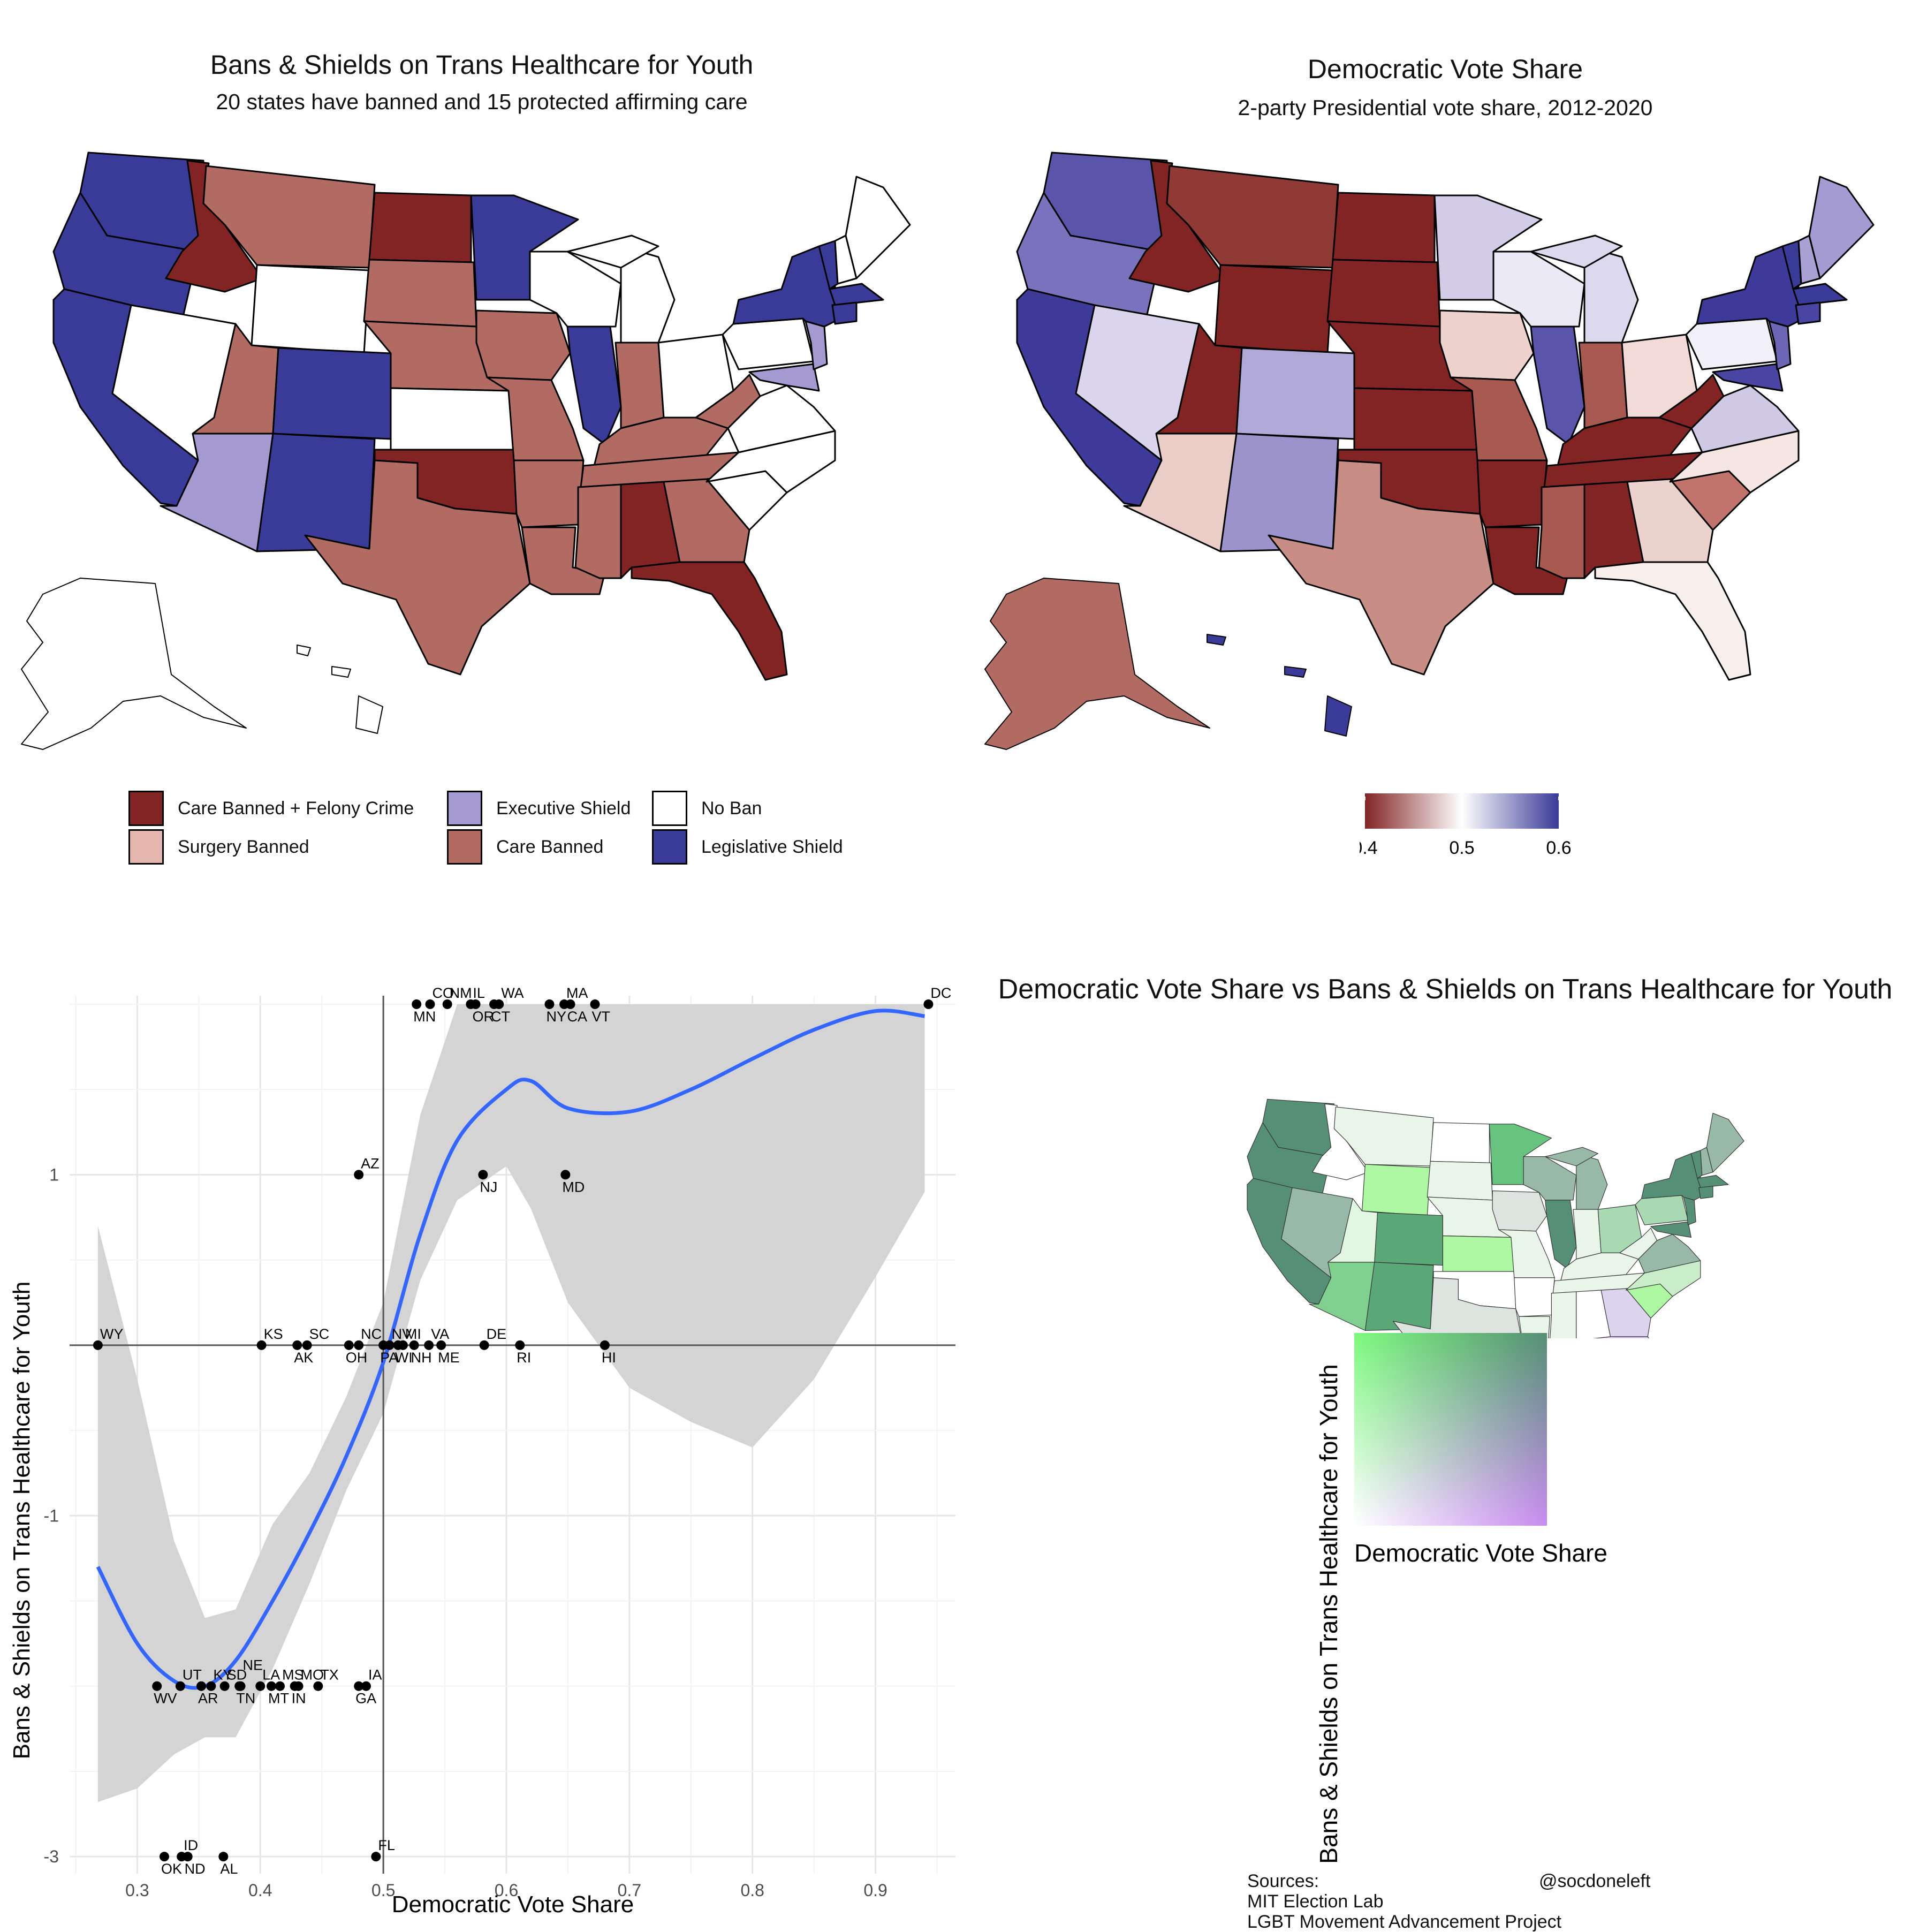 This screenshot has height=1932, width=1927. I want to click on point-label: ID, so click(191, 1845).